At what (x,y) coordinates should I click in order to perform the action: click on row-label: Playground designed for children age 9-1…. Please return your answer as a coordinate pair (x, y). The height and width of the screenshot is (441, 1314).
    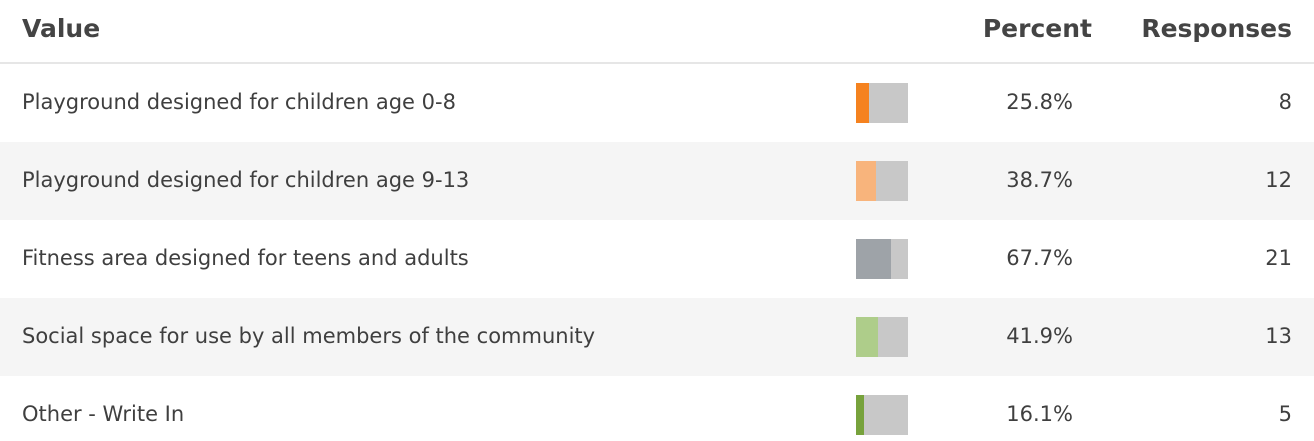
    Looking at the image, I should click on (246, 180).